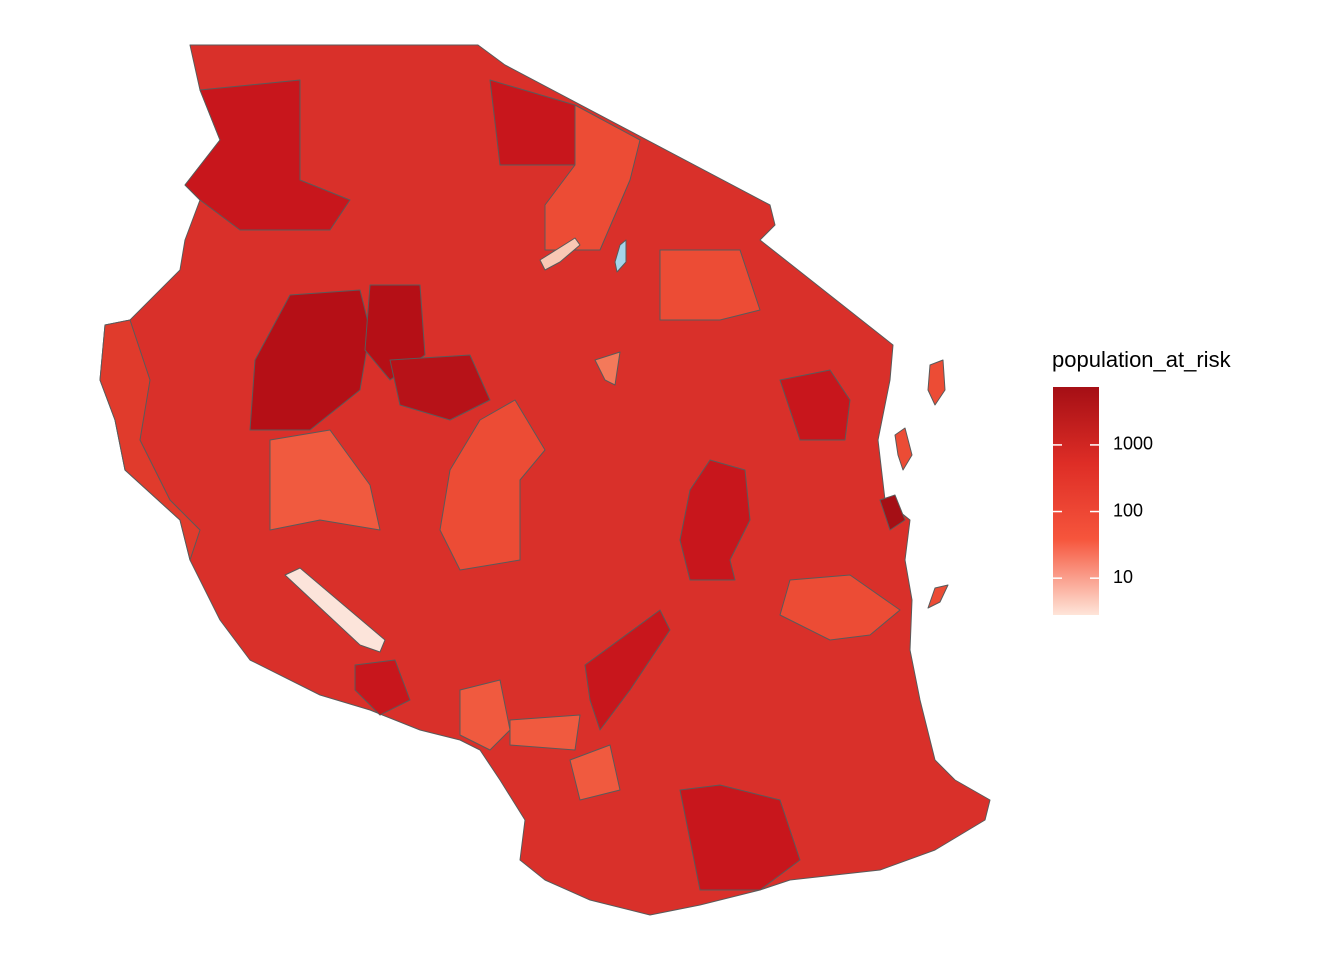 Image resolution: width=1344 pixels, height=960 pixels. What do you see at coordinates (1123, 577) in the screenshot?
I see `legend-tick-label: 10` at bounding box center [1123, 577].